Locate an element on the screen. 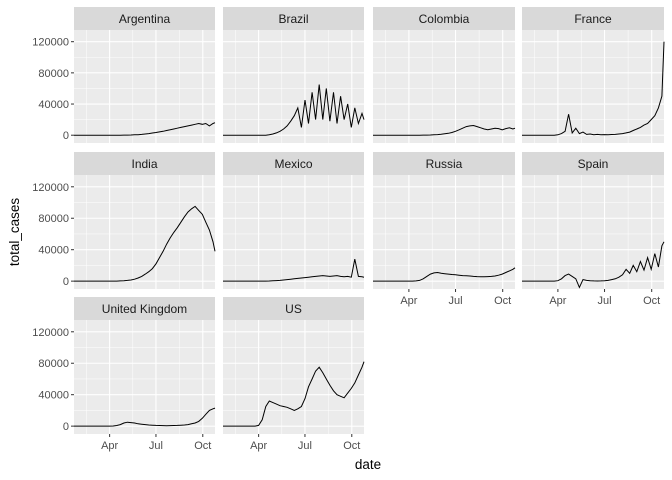 The image size is (672, 480). facet-strip-label: Argentina is located at coordinates (145, 19).